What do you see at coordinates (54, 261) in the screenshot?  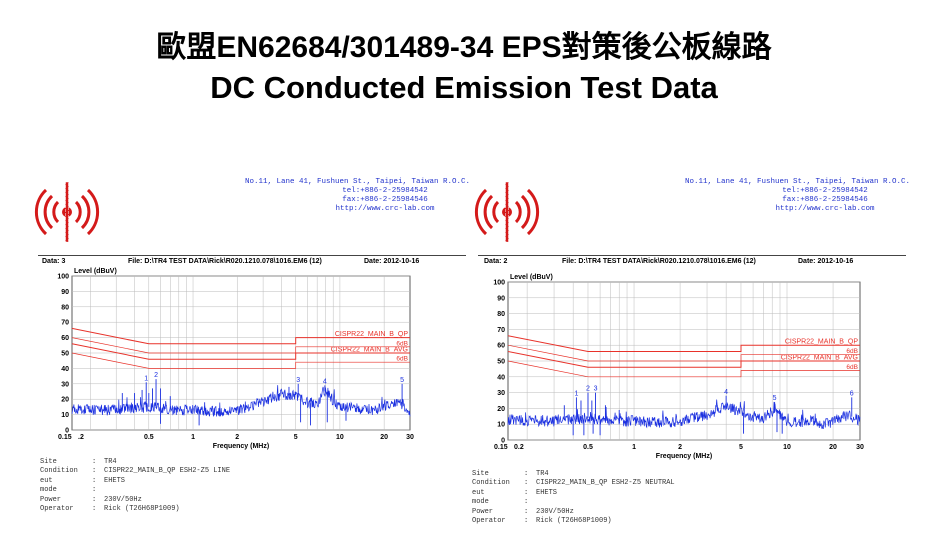 I see `data-label: Data: 3` at bounding box center [54, 261].